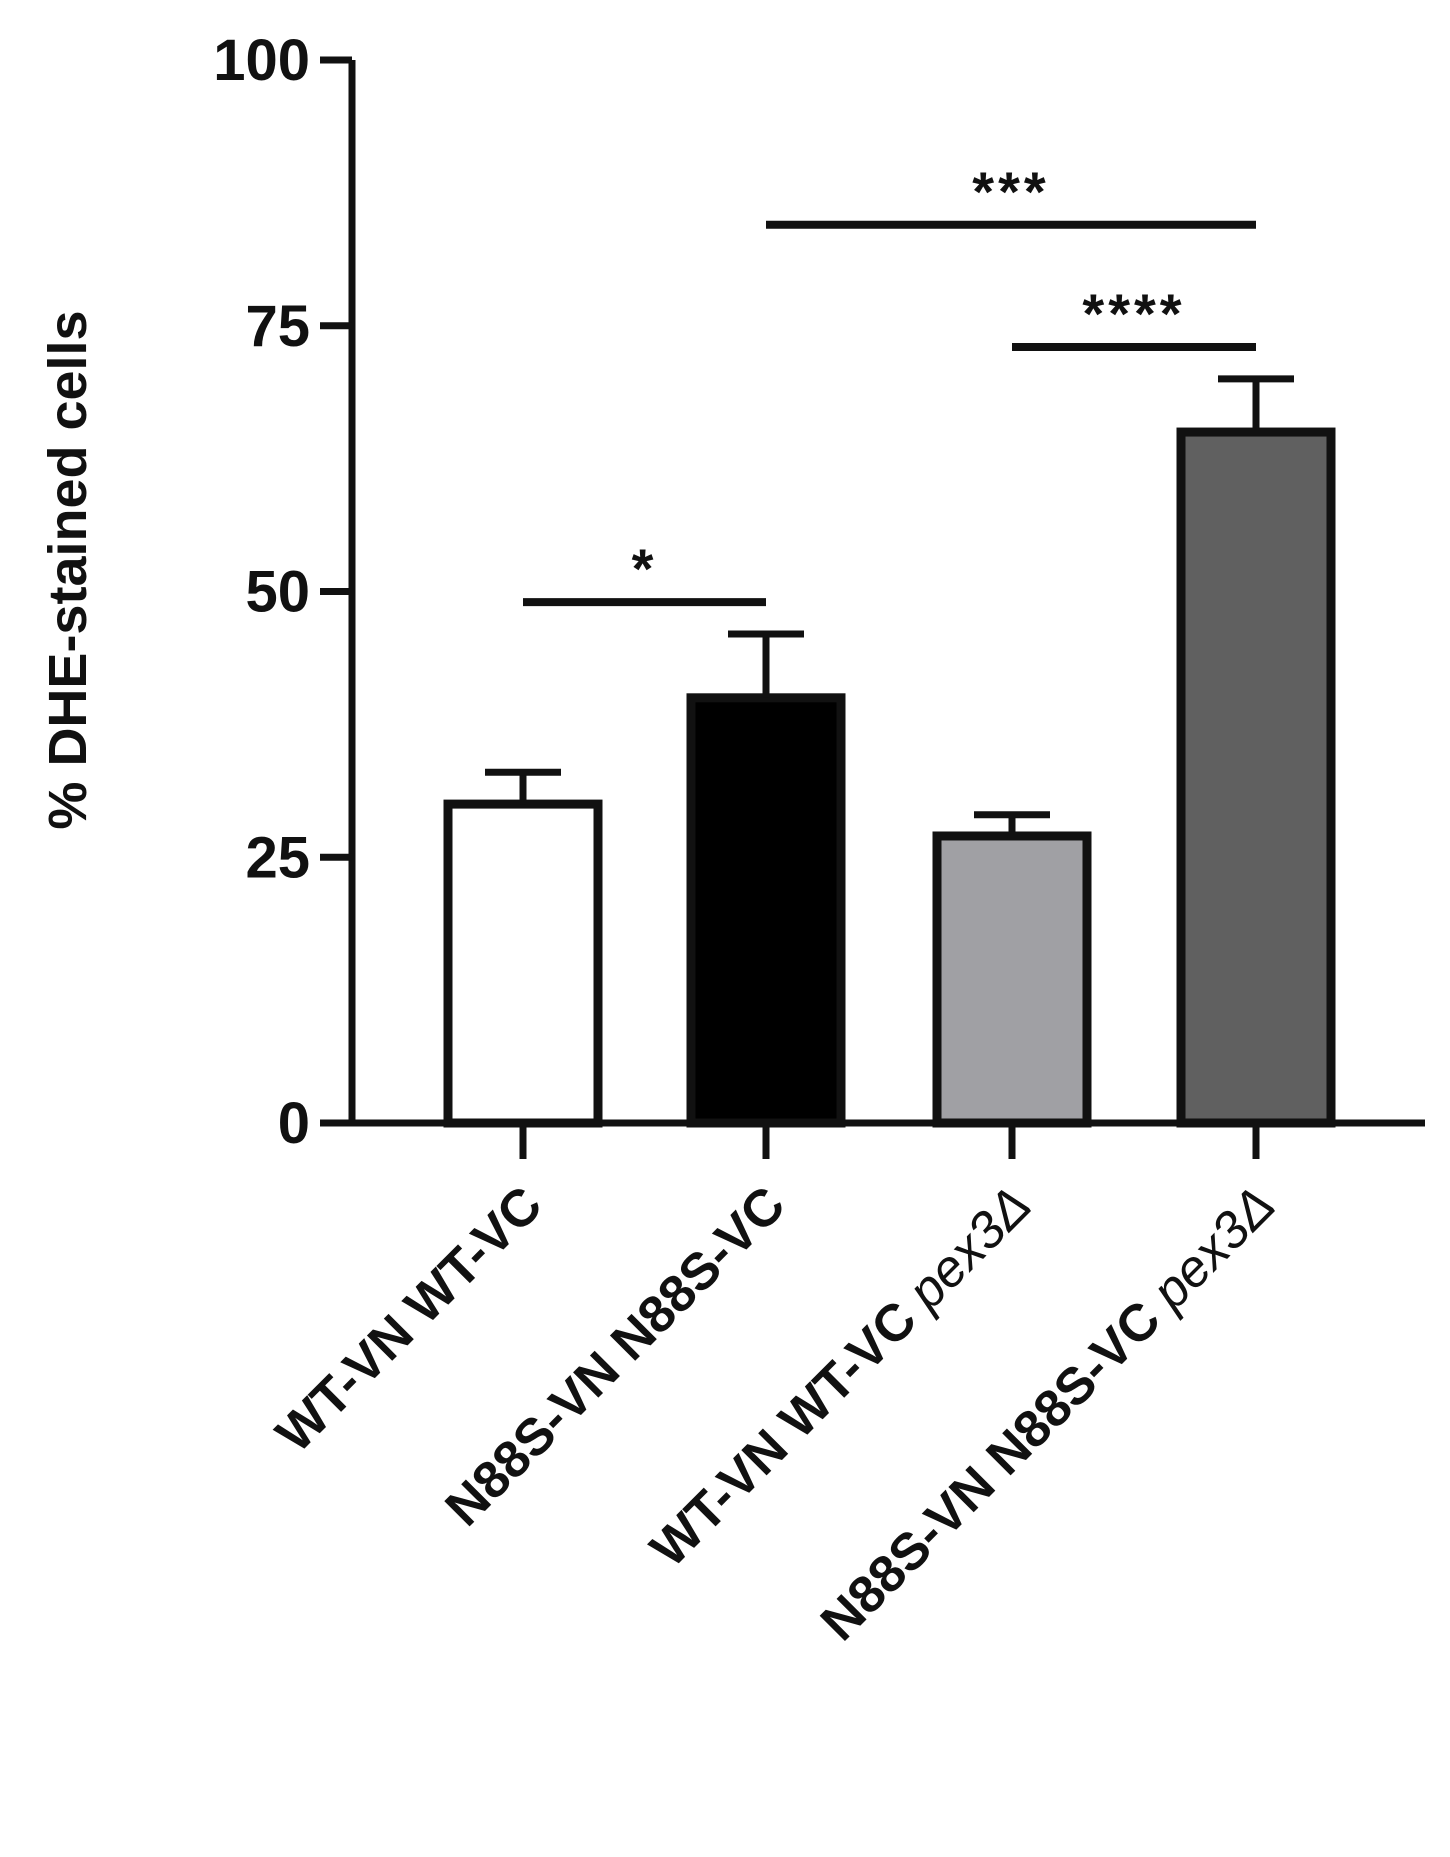  I want to click on significance-brackets: ********, so click(889, 383).